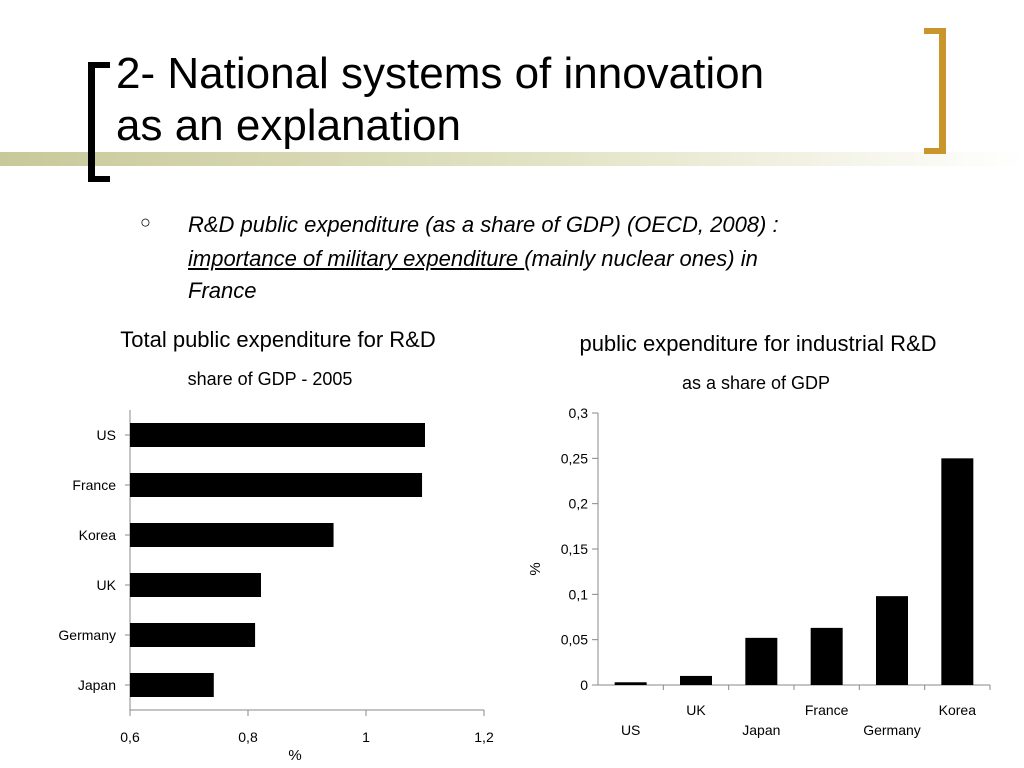  I want to click on left-bar-uk, so click(195, 585).